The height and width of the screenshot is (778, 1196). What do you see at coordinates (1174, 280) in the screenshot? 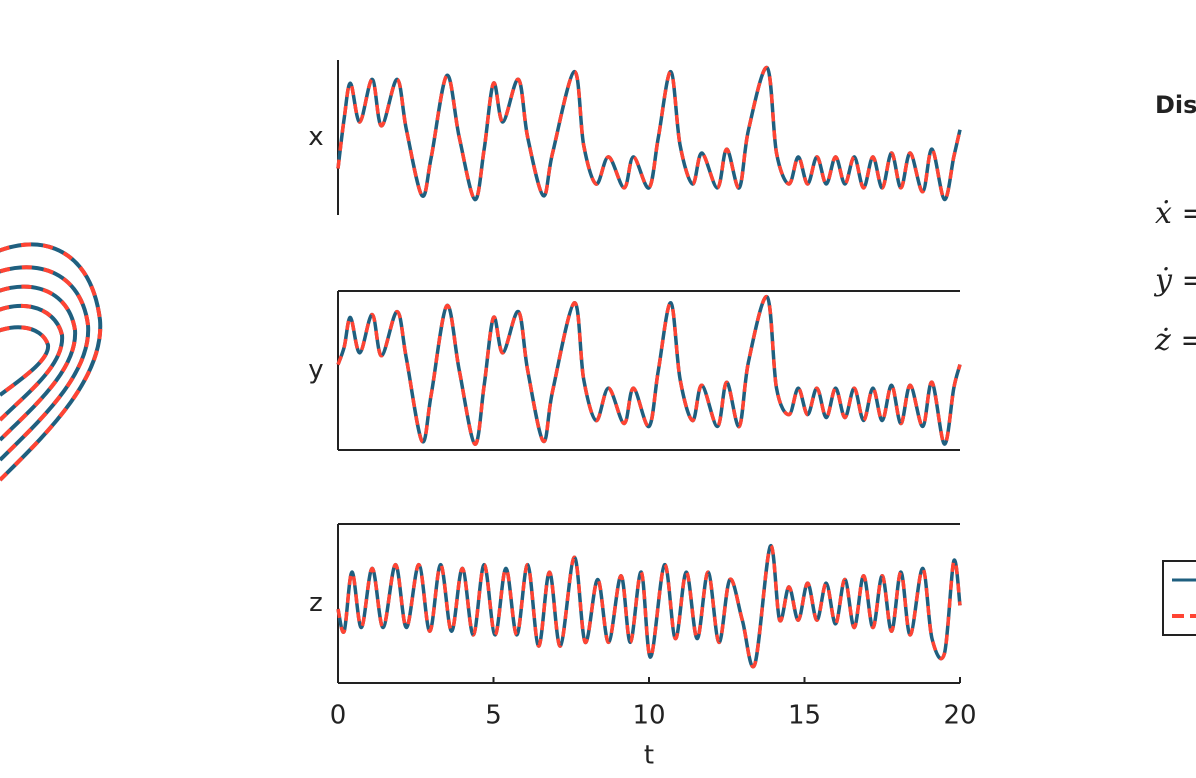
I see `equation: ẏ =` at bounding box center [1174, 280].